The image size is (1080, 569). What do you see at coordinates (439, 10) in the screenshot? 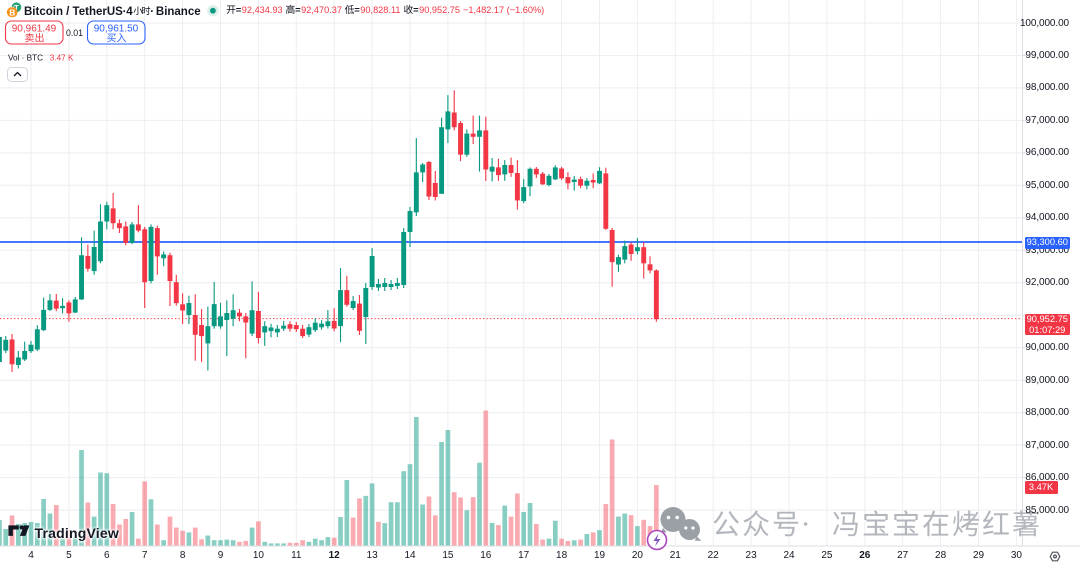
I see `svg-text: 90,952.75` at bounding box center [439, 10].